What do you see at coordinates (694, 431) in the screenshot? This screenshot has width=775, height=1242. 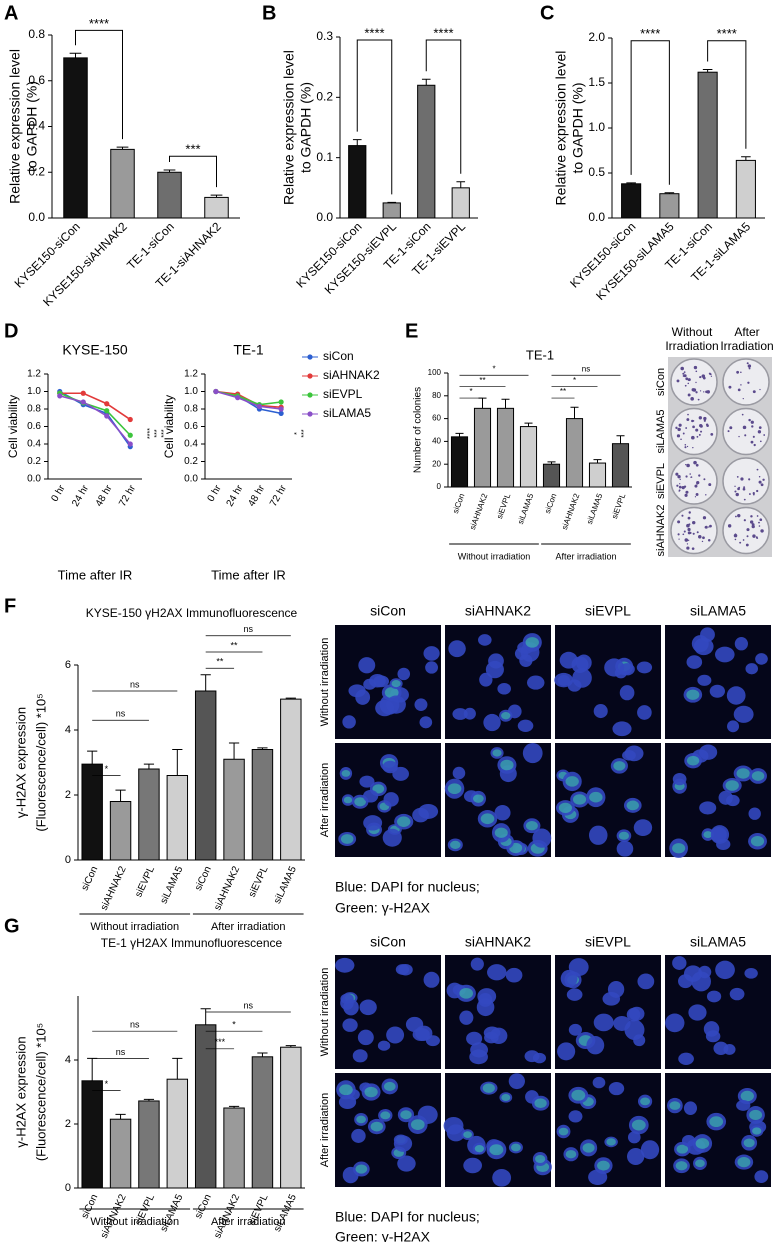 I see `dish` at bounding box center [694, 431].